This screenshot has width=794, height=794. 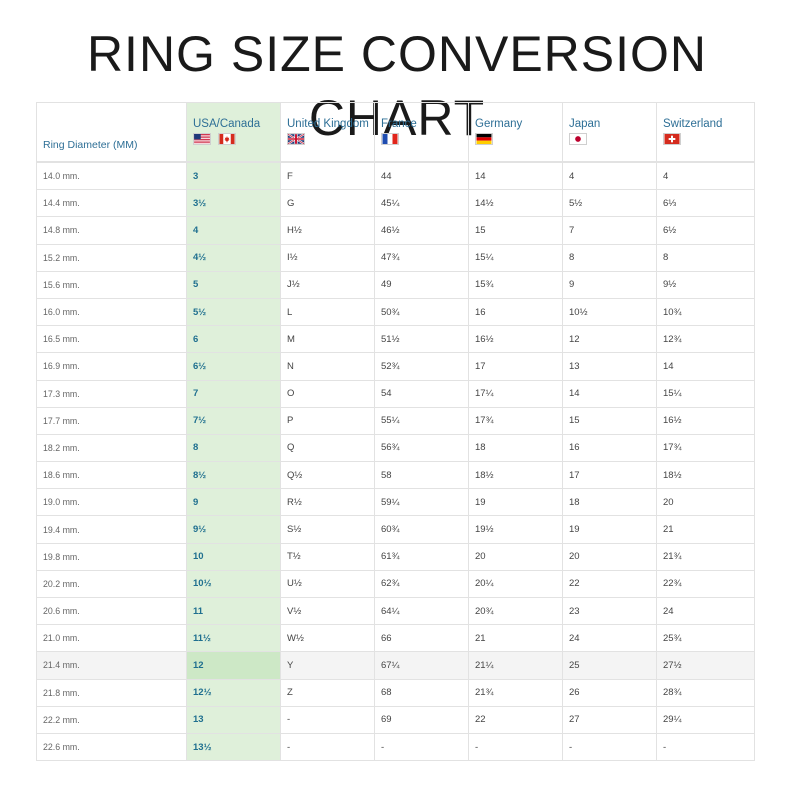 I want to click on cell-usa-canada: 13, so click(x=233, y=720).